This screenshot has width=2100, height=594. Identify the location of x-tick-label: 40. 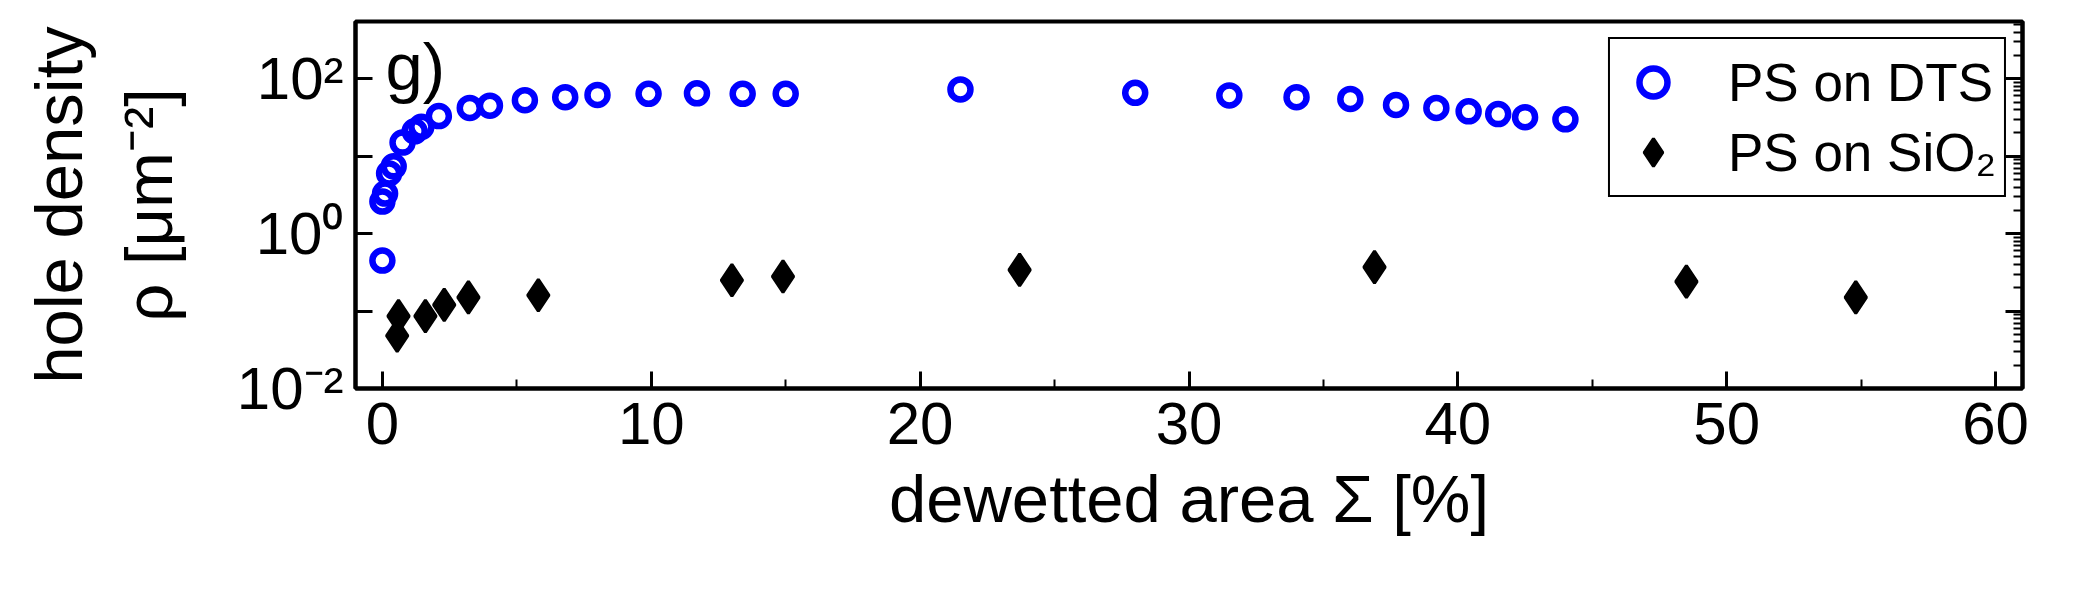
(1458, 423).